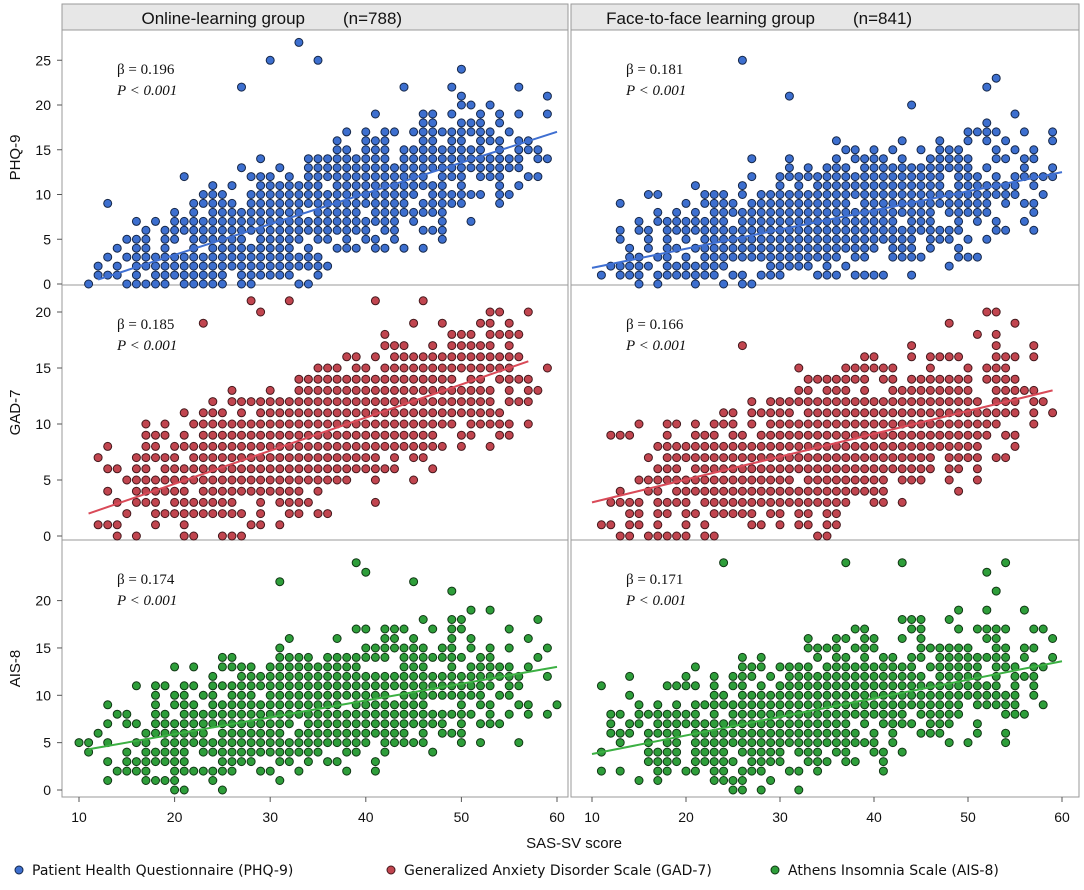 The width and height of the screenshot is (1084, 890). Describe the element at coordinates (43, 195) in the screenshot. I see `y-tick-label: 10` at that location.